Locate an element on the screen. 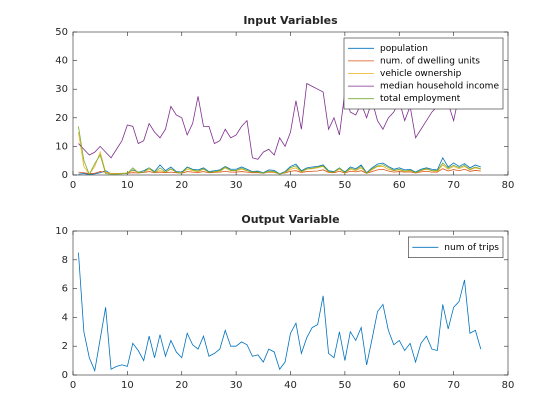 This screenshot has height=420, width=560. chart-title: Input Variables is located at coordinates (290, 20).